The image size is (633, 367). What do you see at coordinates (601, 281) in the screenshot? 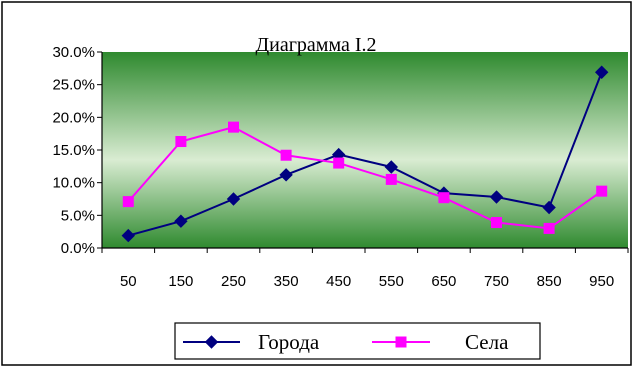
I see `x-tick-label: 950` at bounding box center [601, 281].